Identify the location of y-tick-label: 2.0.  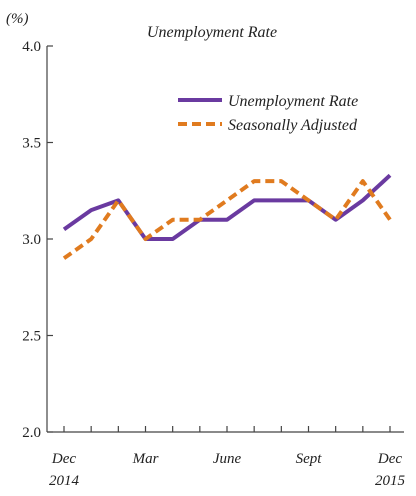
(31, 433).